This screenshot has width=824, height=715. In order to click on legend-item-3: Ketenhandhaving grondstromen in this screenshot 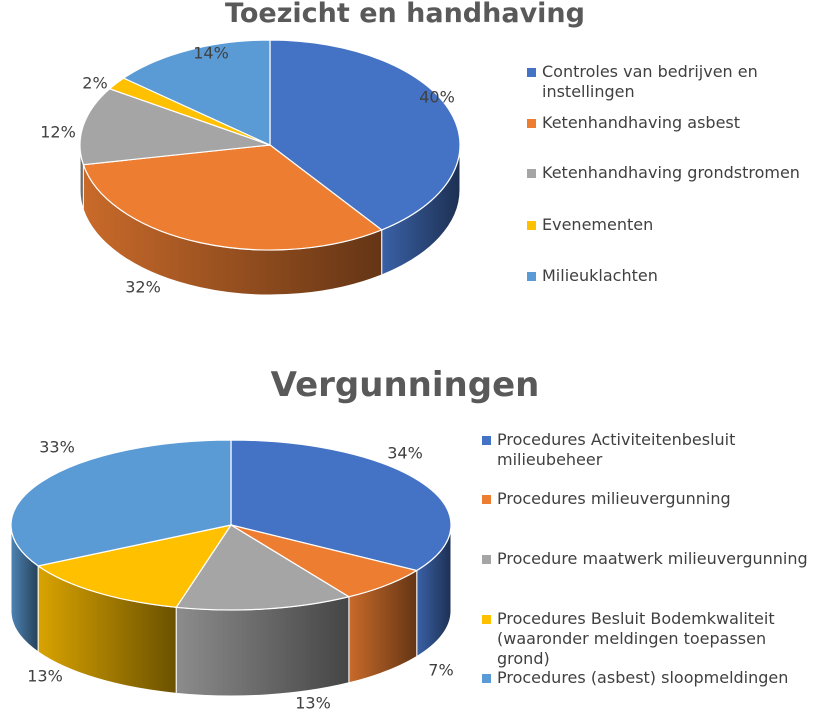, I will do `click(663, 172)`.